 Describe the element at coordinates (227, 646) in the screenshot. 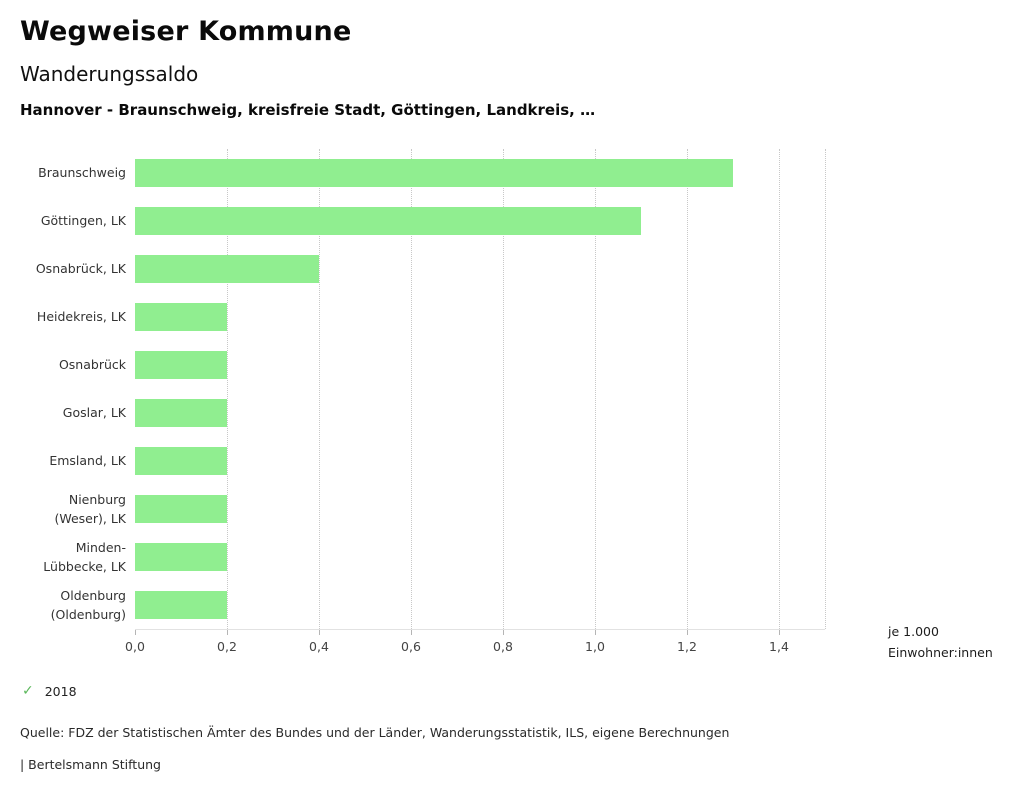

I see `axis-tick-label: 0,2` at that location.